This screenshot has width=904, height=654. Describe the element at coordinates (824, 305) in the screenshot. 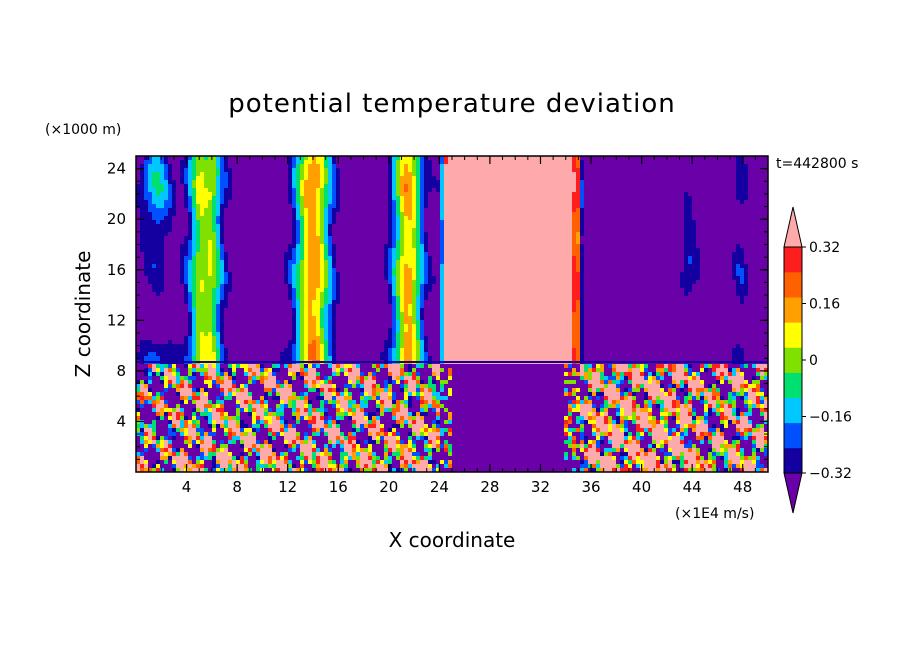

I see `colorbar-tick-label: 0.16` at that location.